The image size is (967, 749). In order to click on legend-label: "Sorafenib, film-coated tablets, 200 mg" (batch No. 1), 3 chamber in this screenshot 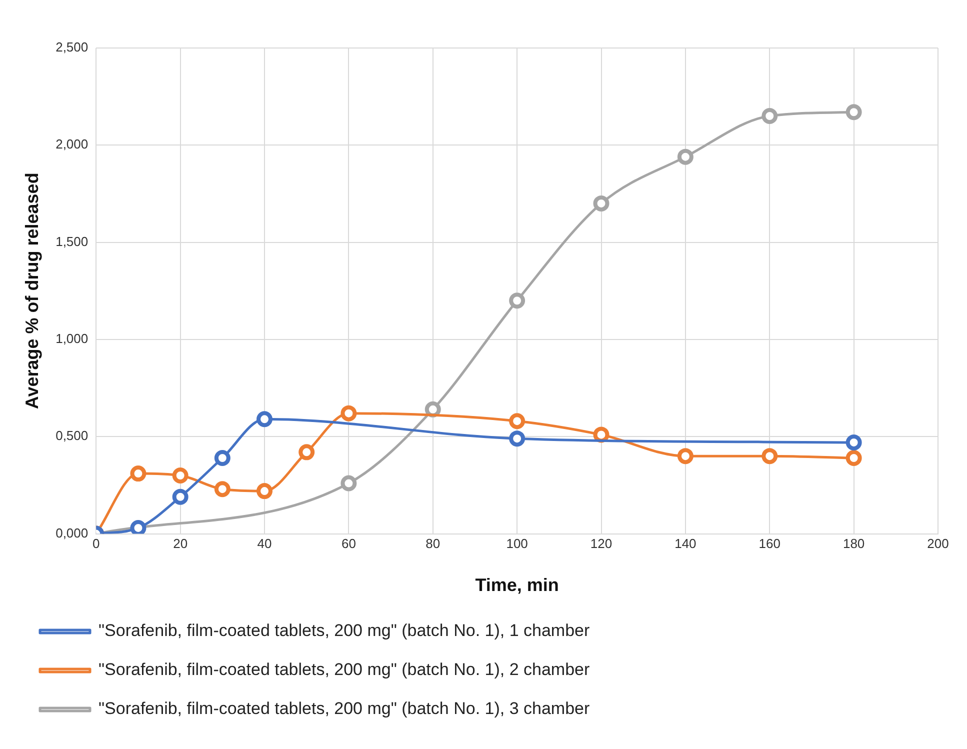, I will do `click(344, 708)`.